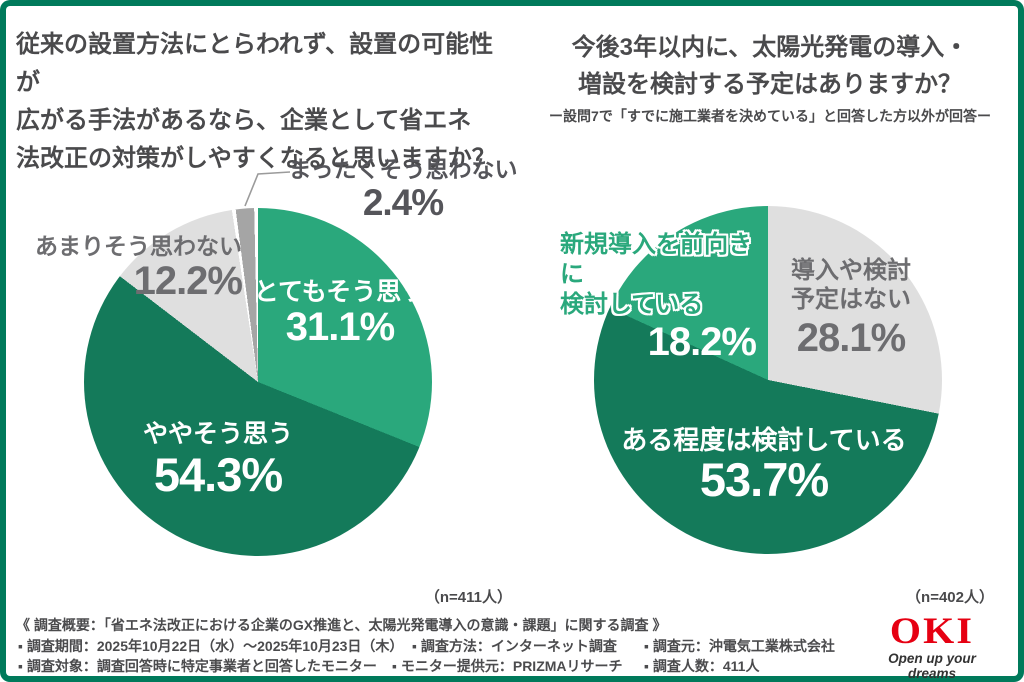 The image size is (1024, 682). I want to click on slice-label-dounyu: 導入や検討 予定はない 28.1%, so click(851, 307).